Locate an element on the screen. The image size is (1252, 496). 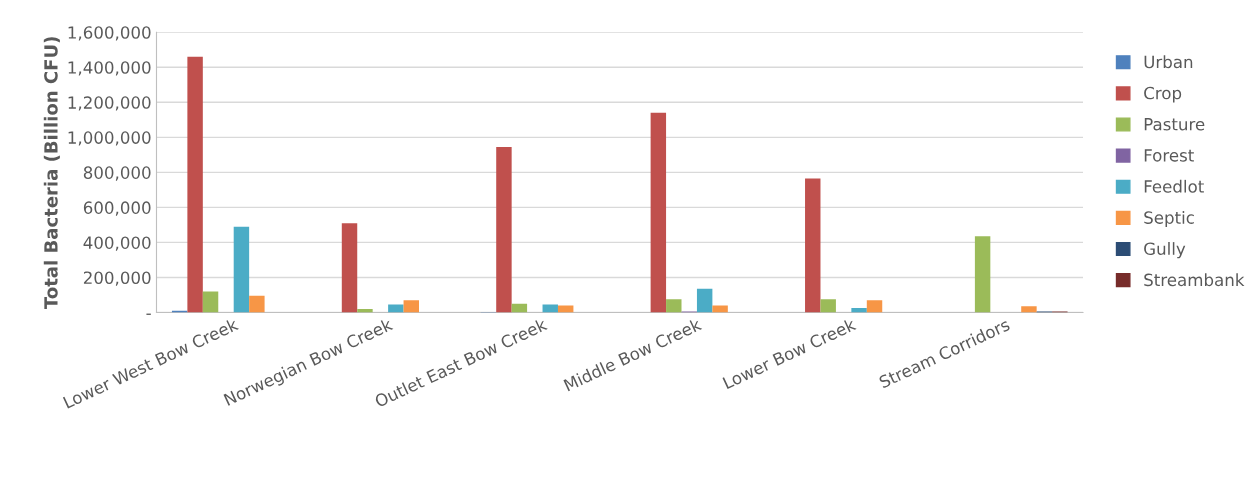
y-tick-label: 200,000 is located at coordinates (117, 278).